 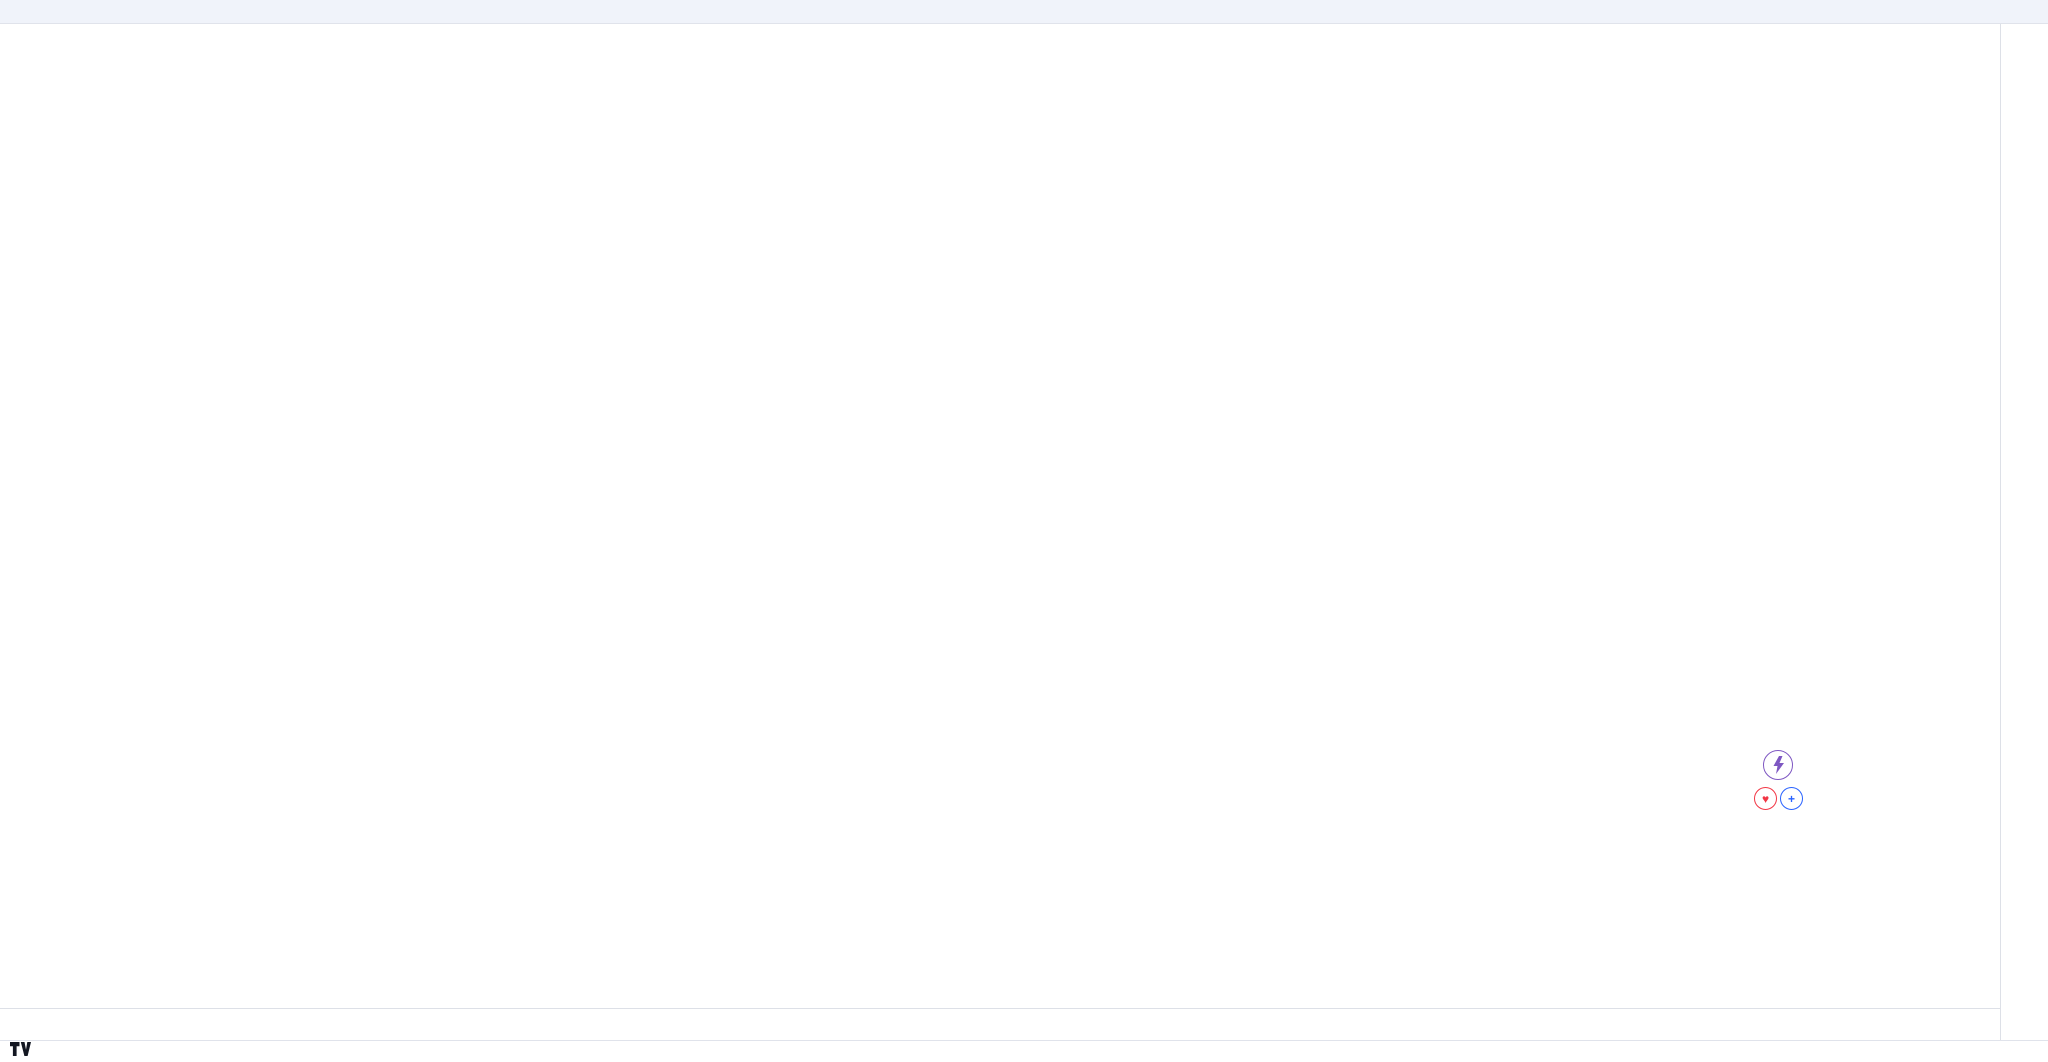 I want to click on boost-lightning-icon, so click(x=1778, y=765).